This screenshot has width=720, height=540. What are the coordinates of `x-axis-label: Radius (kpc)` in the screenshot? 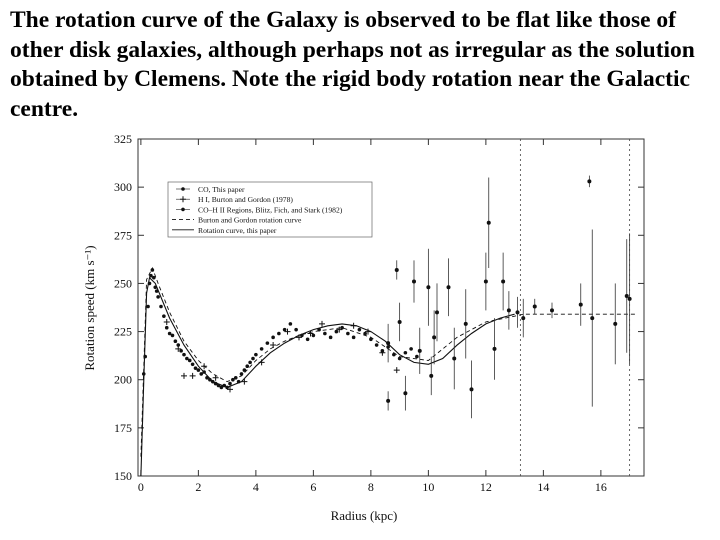 It's located at (364, 515).